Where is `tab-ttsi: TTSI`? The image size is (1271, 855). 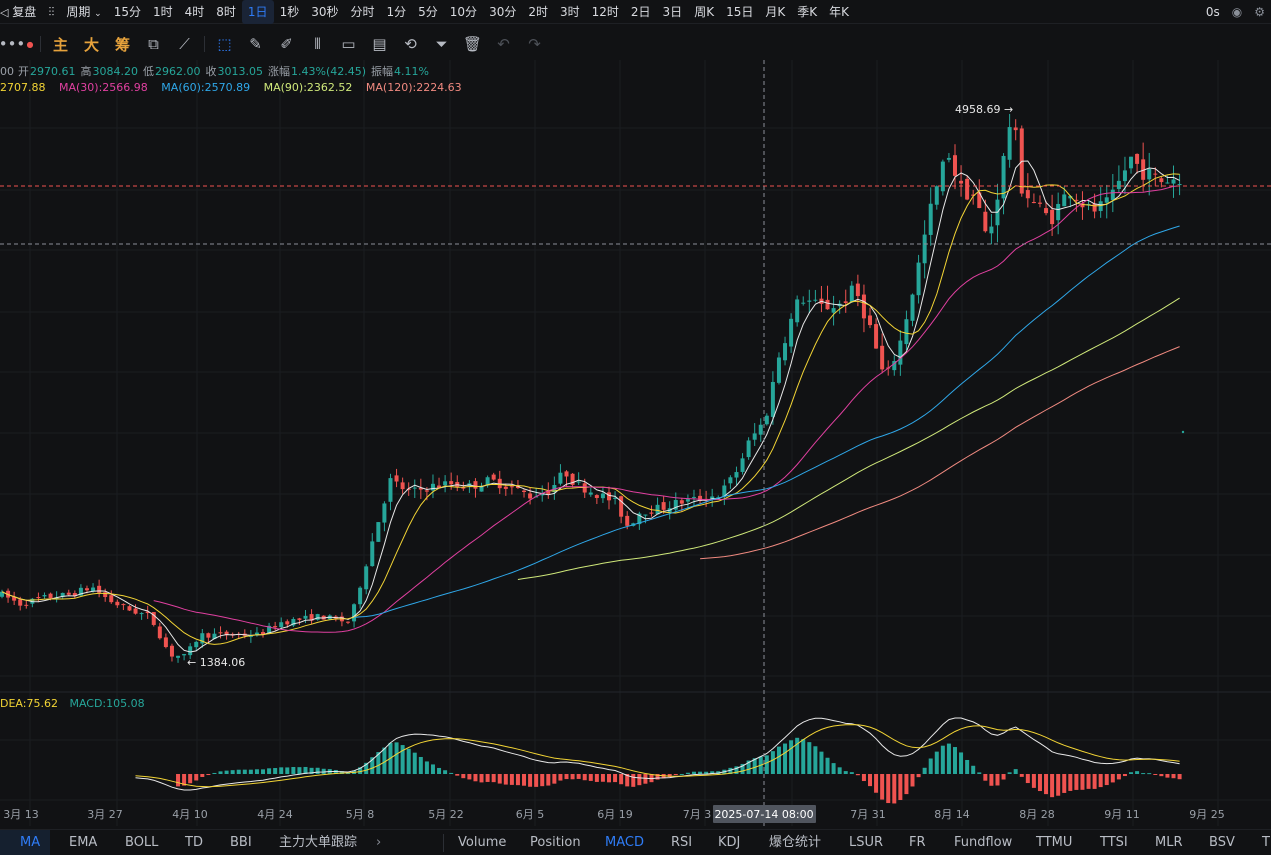 tab-ttsi: TTSI is located at coordinates (1114, 842).